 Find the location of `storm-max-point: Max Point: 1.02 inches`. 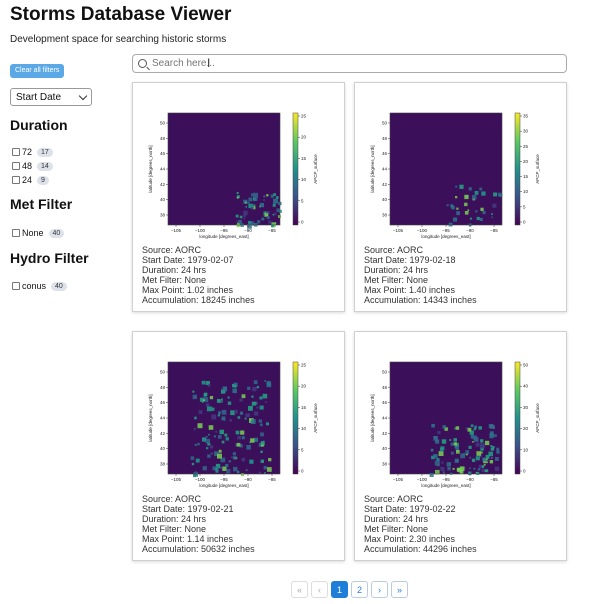

storm-max-point: Max Point: 1.02 inches is located at coordinates (188, 290).